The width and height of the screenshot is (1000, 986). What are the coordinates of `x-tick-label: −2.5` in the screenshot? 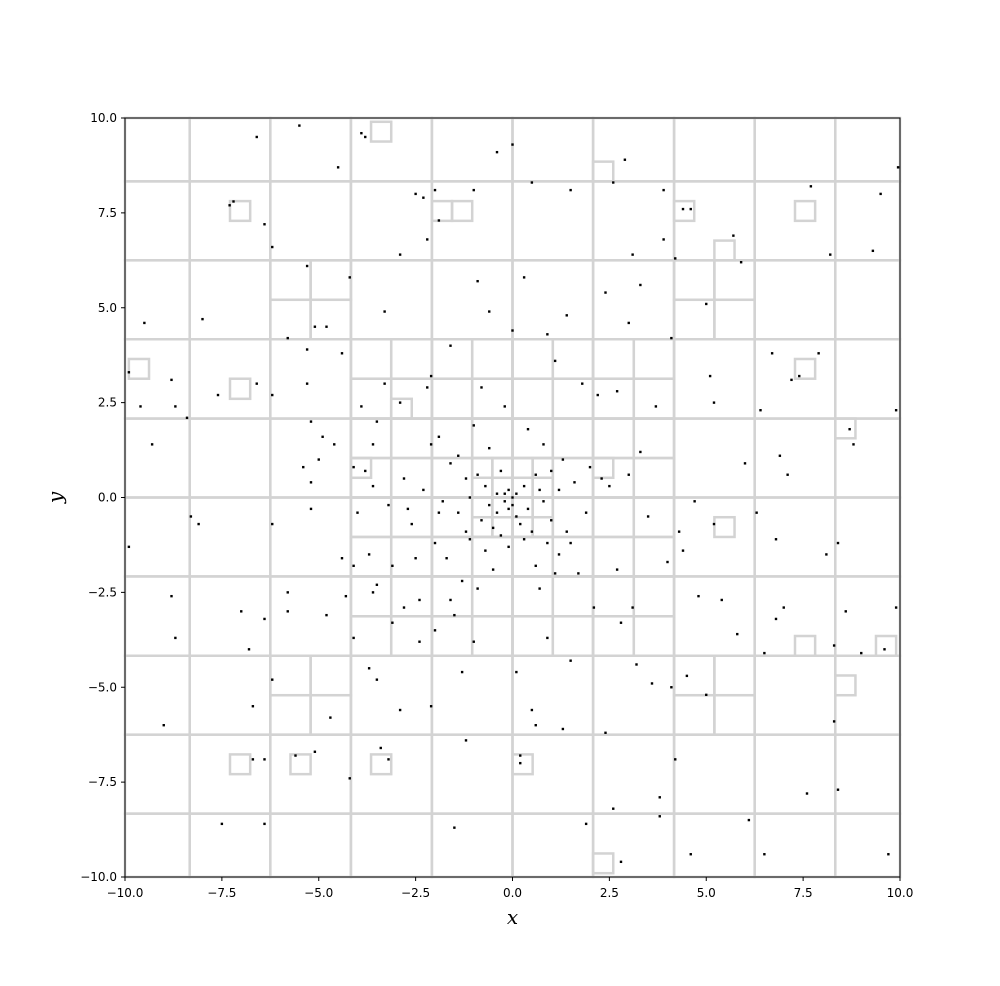 It's located at (415, 893).